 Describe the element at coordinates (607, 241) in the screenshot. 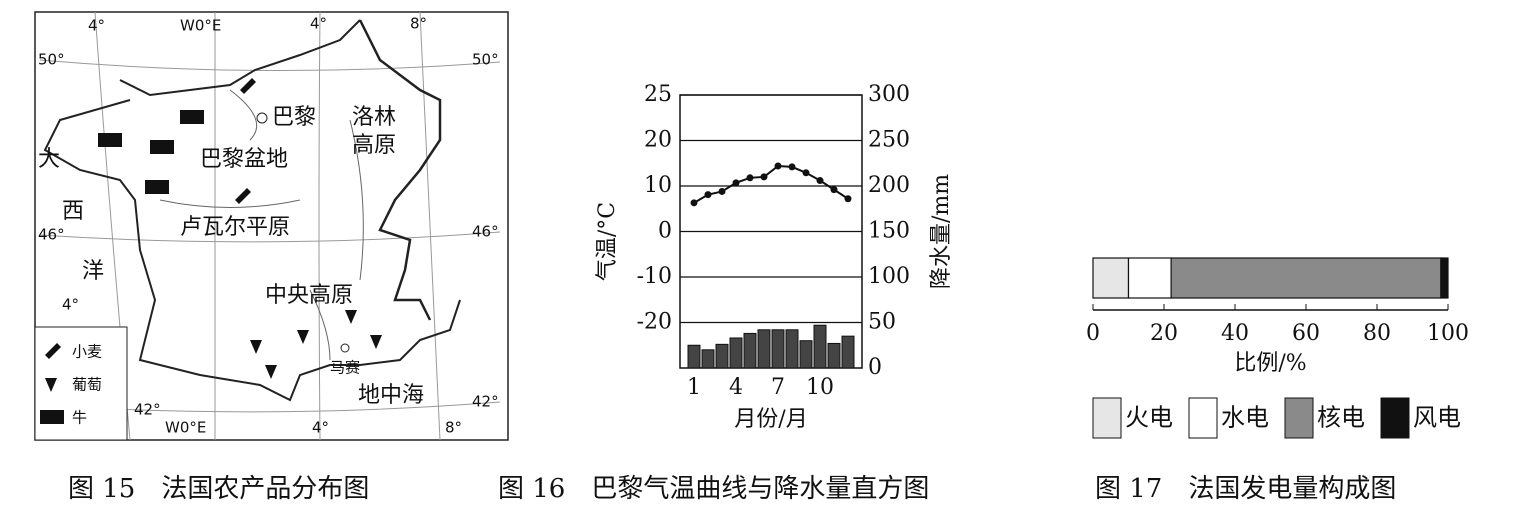

I see `y-axis-label: 气温/°C` at that location.